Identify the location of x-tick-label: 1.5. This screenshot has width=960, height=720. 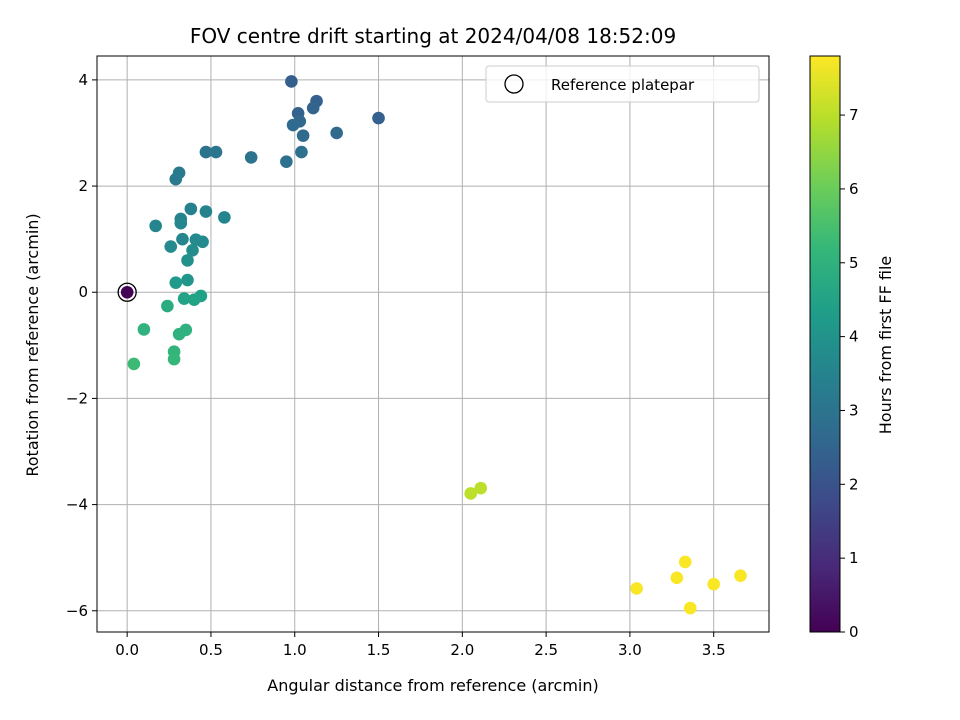
(379, 650).